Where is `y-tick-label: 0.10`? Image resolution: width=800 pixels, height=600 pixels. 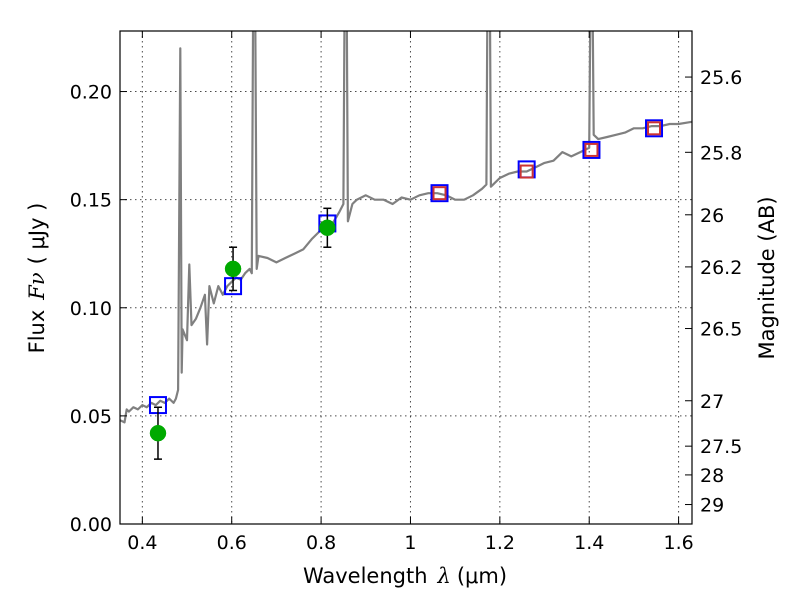
y-tick-label: 0.10 is located at coordinates (91, 309).